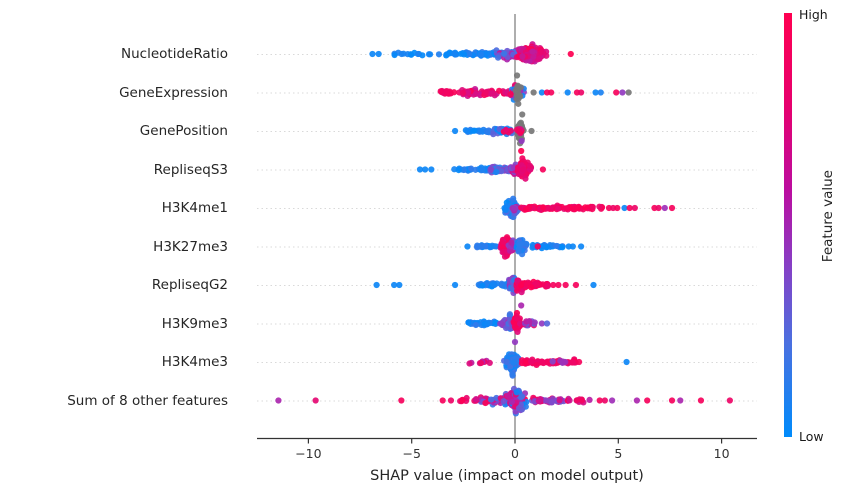  Describe the element at coordinates (828, 216) in the screenshot. I see `colorbar-title: Feature value` at that location.